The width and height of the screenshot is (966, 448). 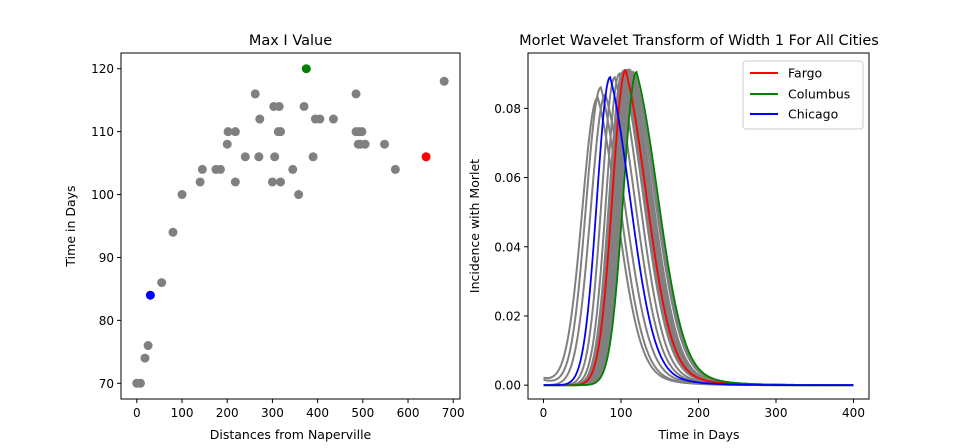 I want to click on scatter-ytick-label: 70, so click(x=106, y=384).